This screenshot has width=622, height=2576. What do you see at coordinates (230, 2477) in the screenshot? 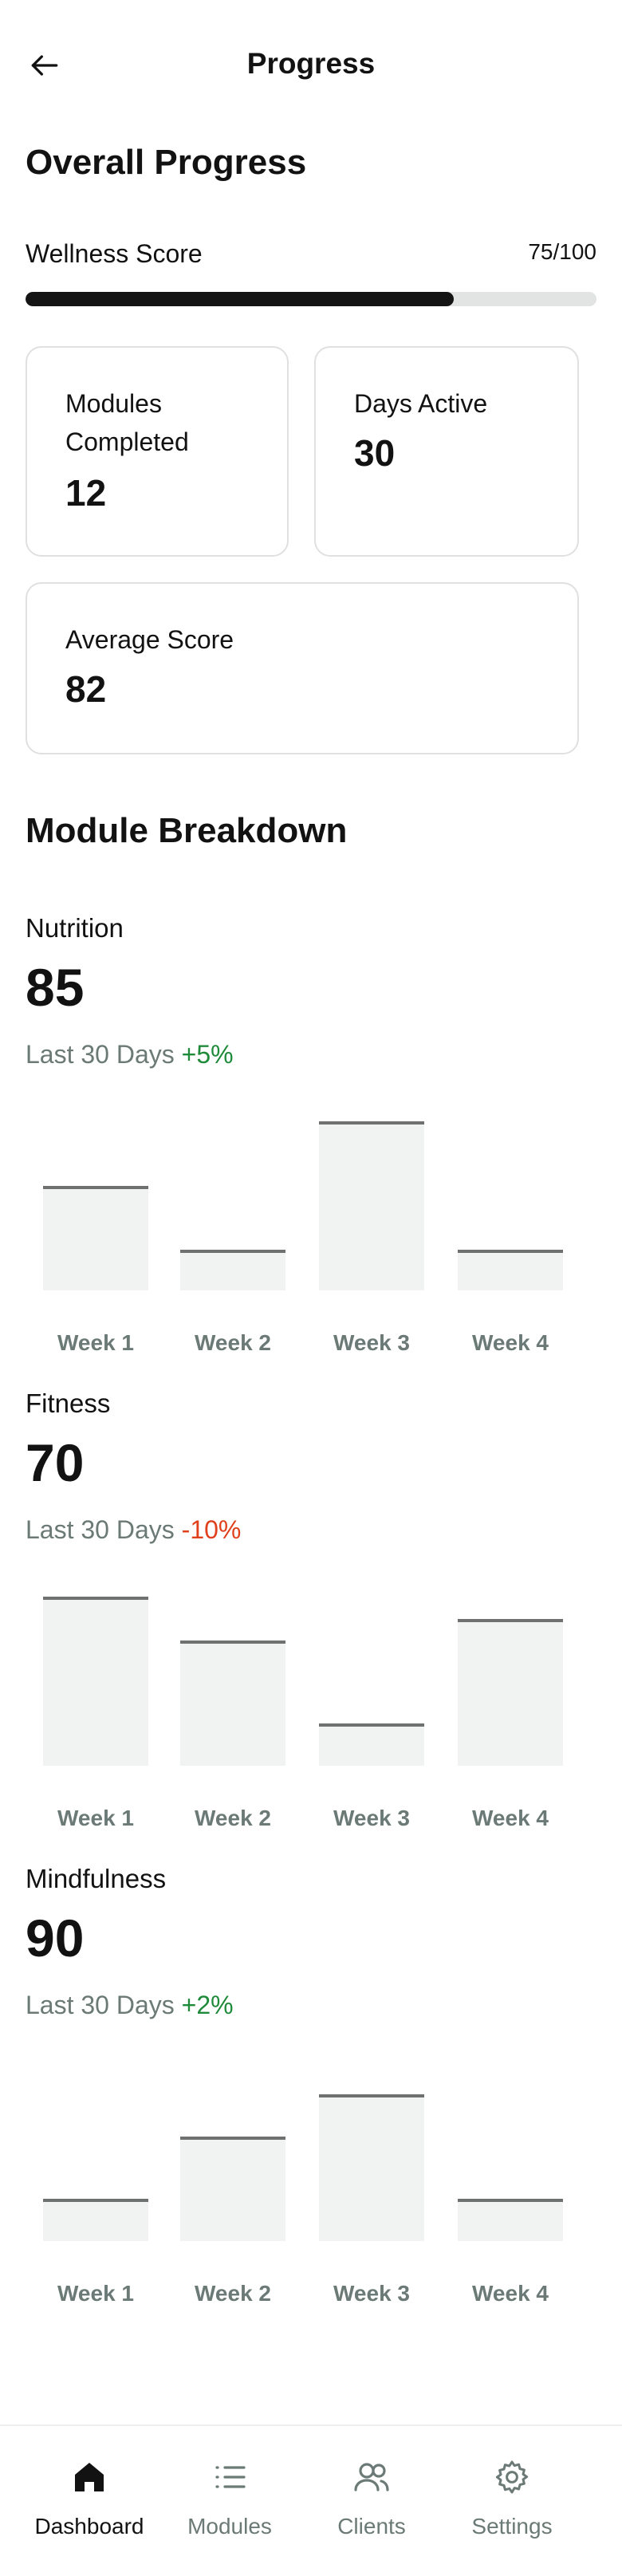
I see `list-icon` at bounding box center [230, 2477].